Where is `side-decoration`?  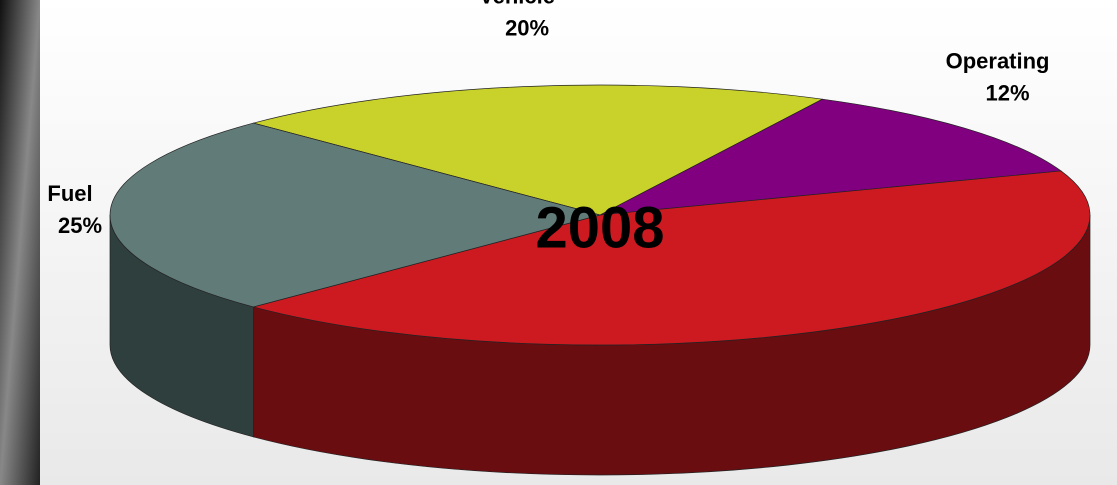
side-decoration is located at coordinates (20, 242).